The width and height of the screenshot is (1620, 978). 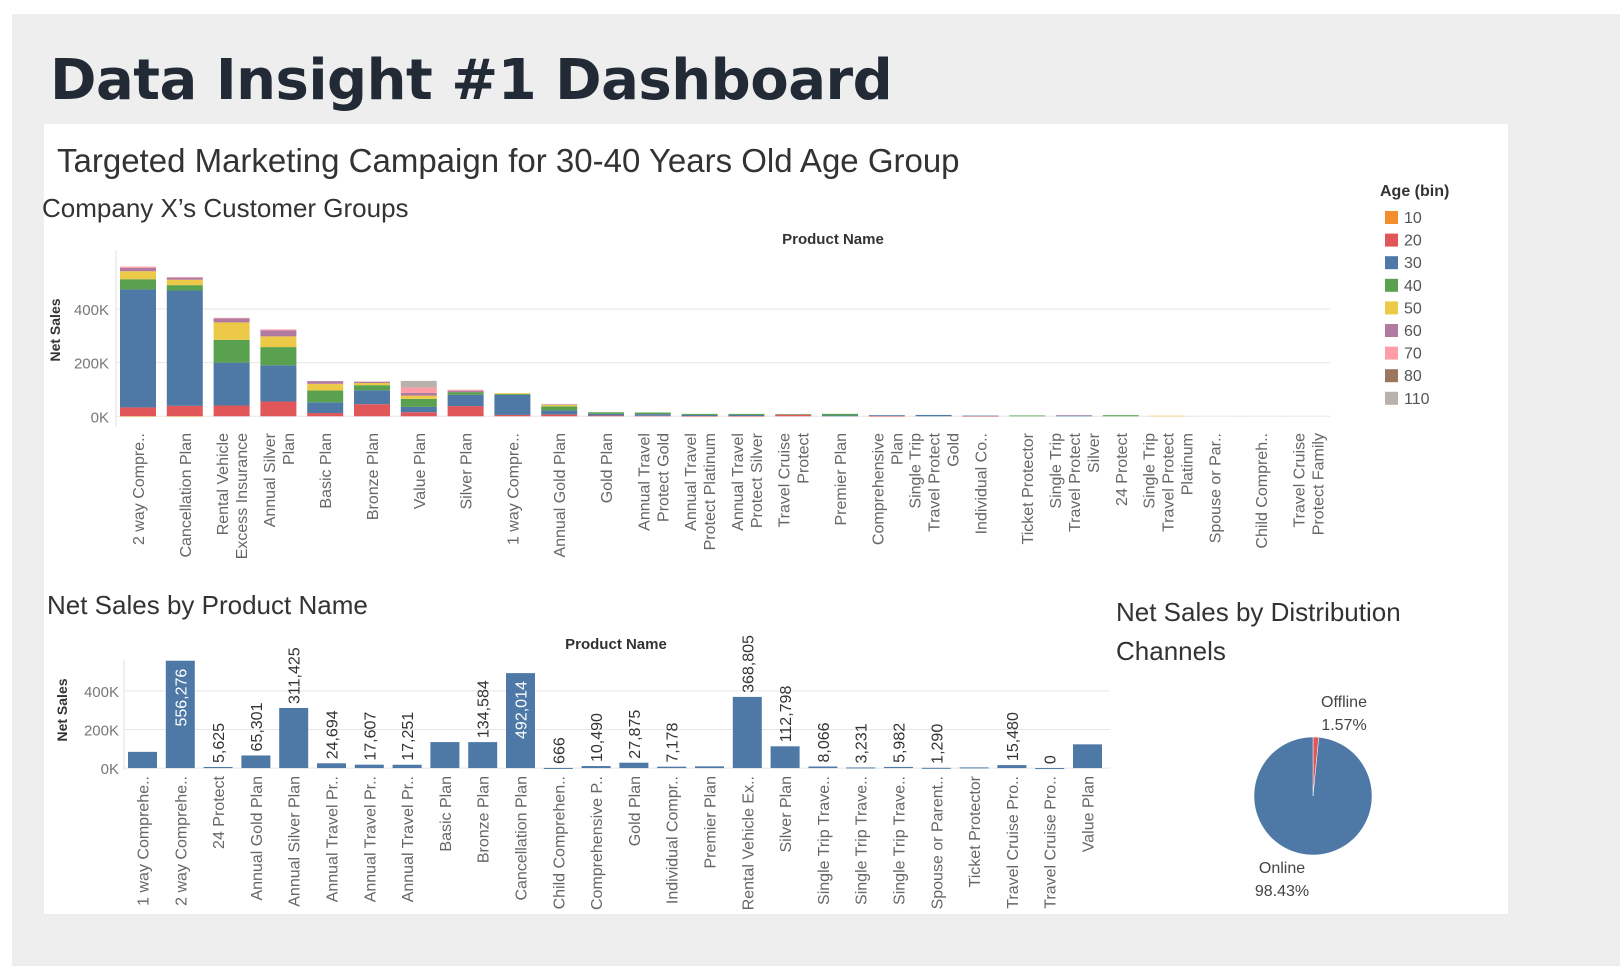 What do you see at coordinates (1282, 868) in the screenshot?
I see `pie-label-online: Online` at bounding box center [1282, 868].